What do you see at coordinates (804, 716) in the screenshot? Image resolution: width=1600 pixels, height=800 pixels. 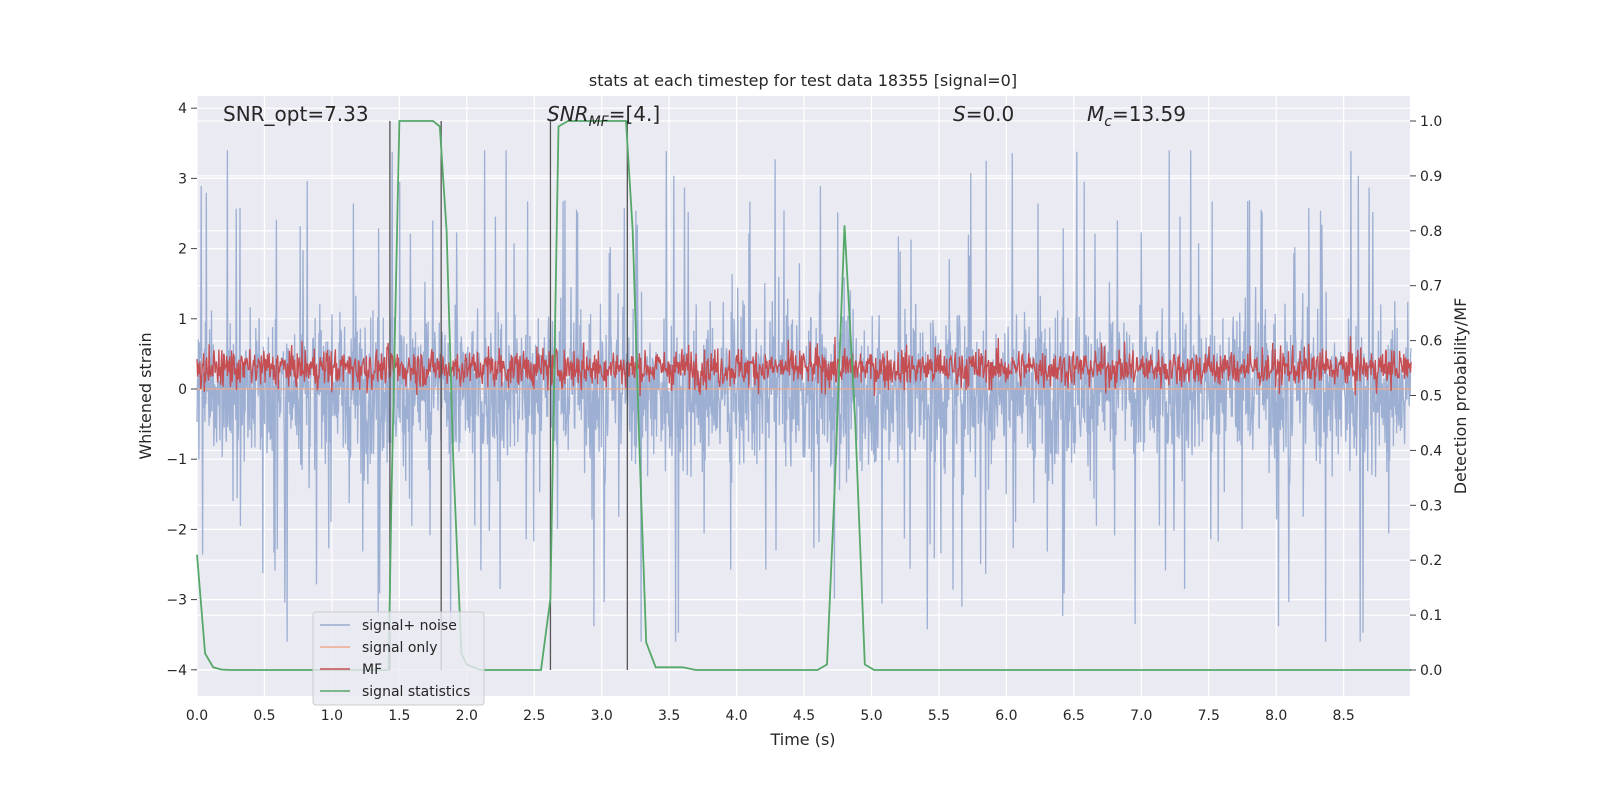 I see `x-tick-label: 4.5` at bounding box center [804, 716].